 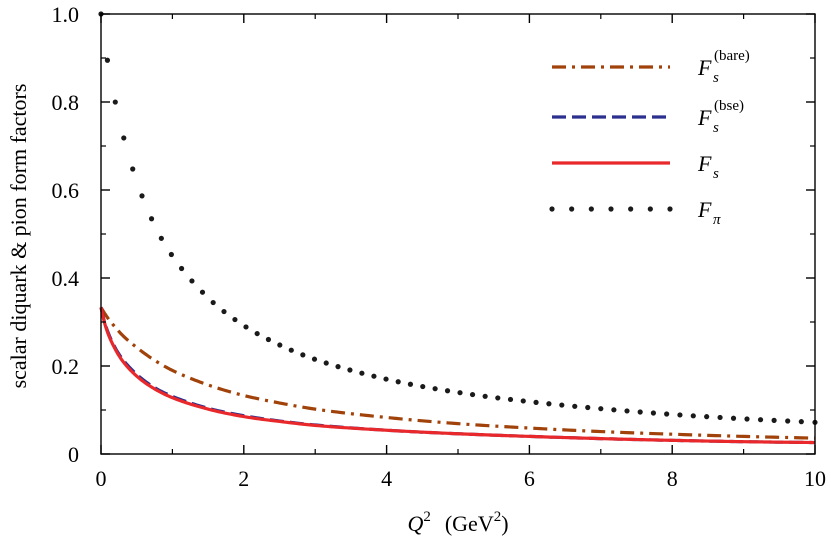 I want to click on legend-entry-1: F (bse) s, so click(x=648, y=117).